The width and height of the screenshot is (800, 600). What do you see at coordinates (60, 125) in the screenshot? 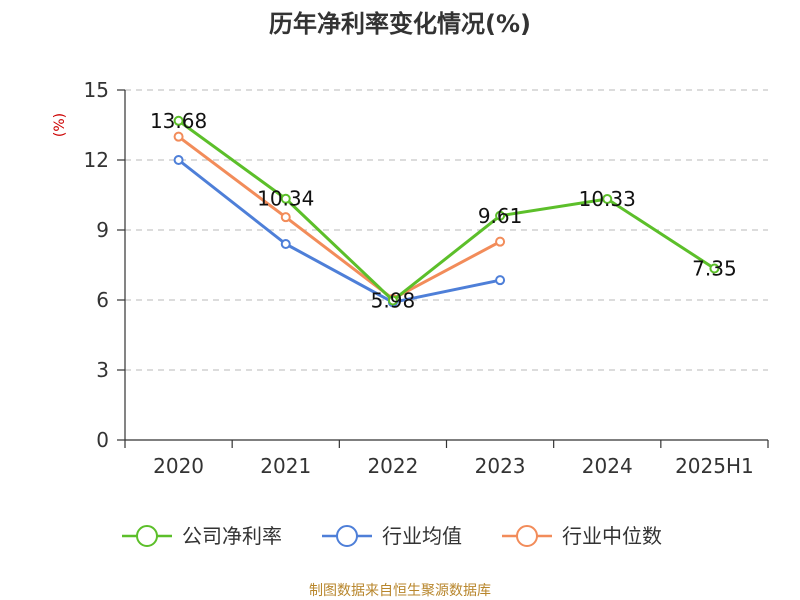
I see `y-axis-unit-label: (%)` at bounding box center [60, 125].